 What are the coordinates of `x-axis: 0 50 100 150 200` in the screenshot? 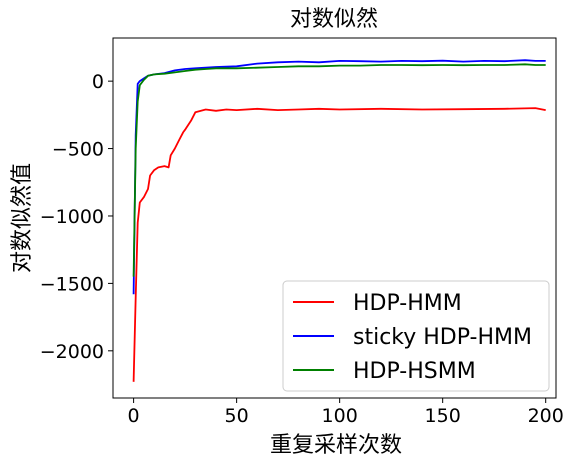 It's located at (346, 412).